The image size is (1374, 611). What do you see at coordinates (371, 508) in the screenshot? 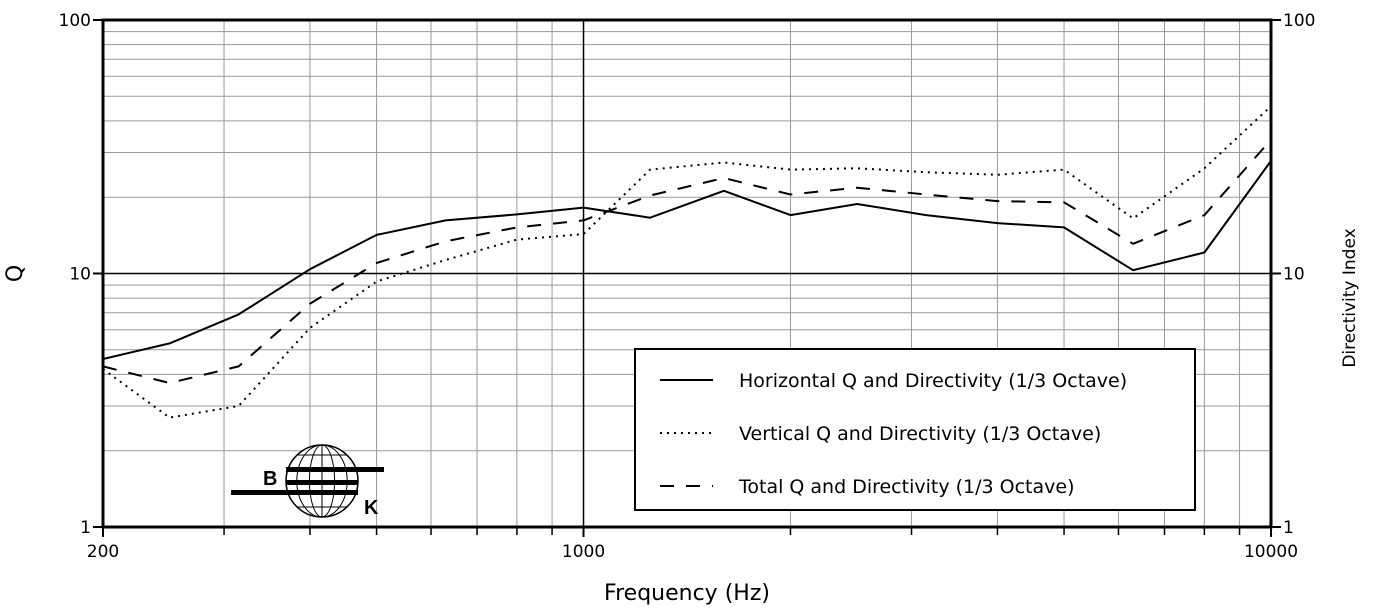
I see `logo-letter-k: K` at bounding box center [371, 508].